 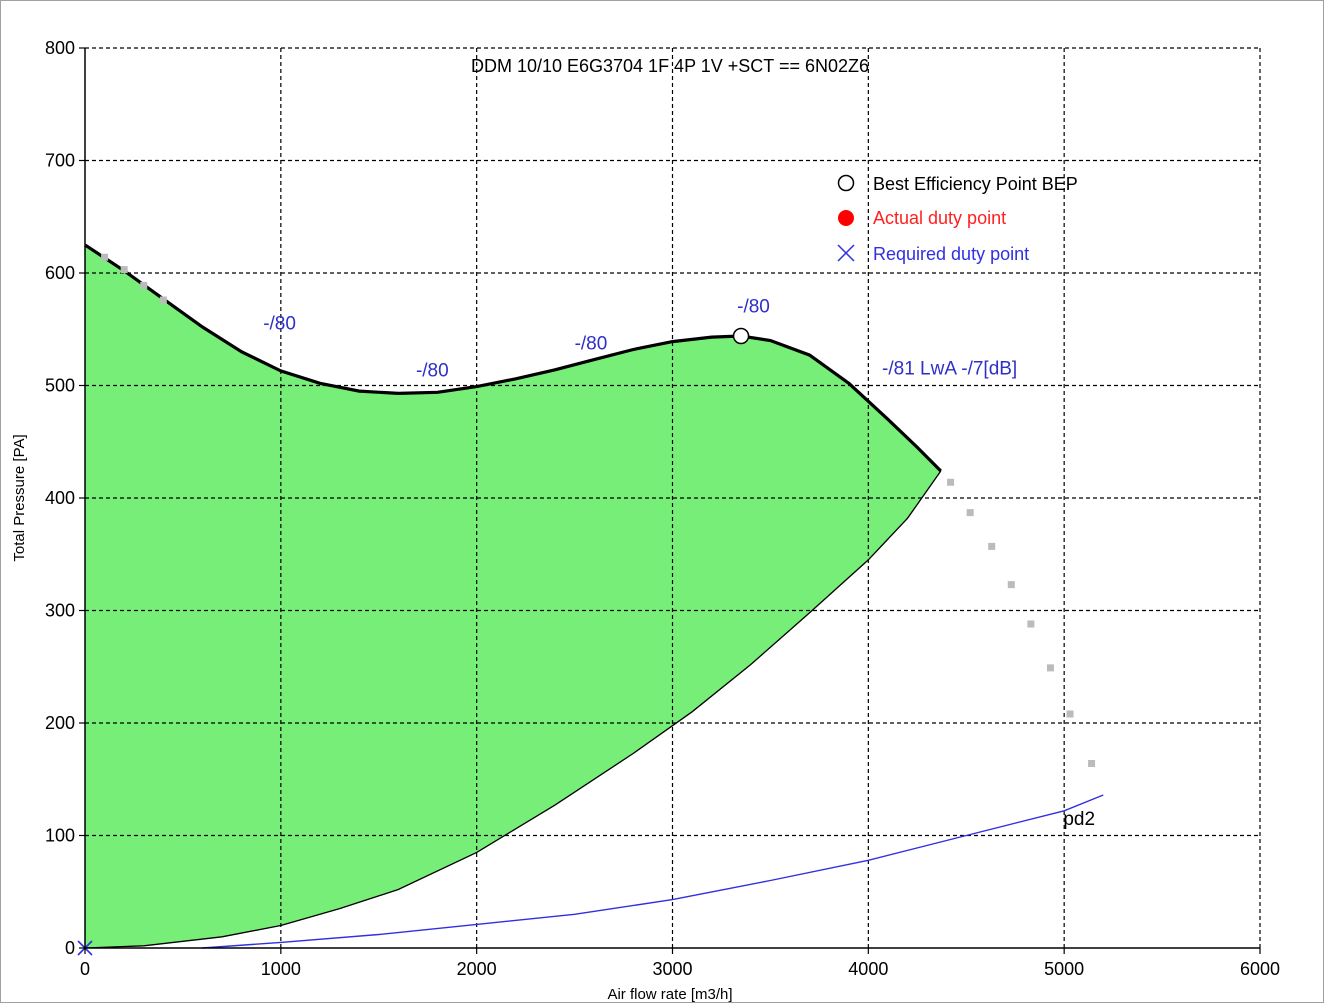 I want to click on y-tick-label: 500, so click(x=60, y=386).